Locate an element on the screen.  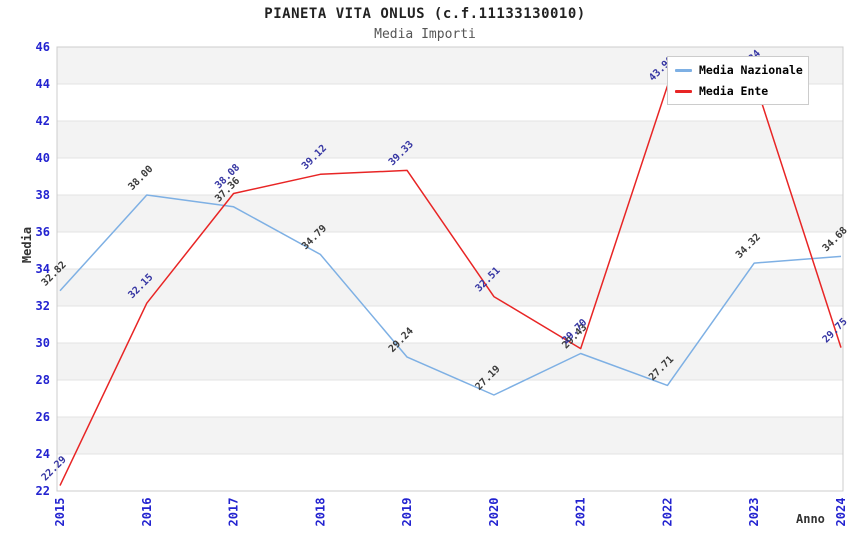
y-tick-label: 24 is located at coordinates (43, 454).